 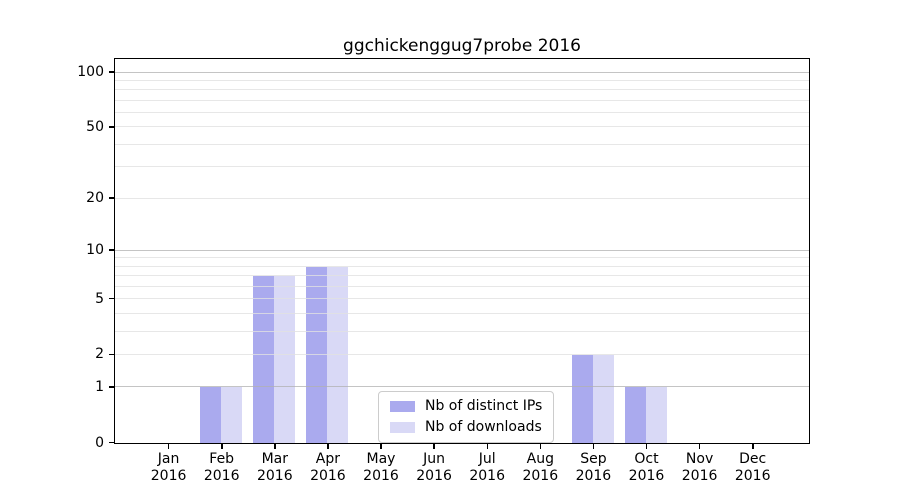 I want to click on x-tick-label: Jun 2016, so click(x=434, y=468).